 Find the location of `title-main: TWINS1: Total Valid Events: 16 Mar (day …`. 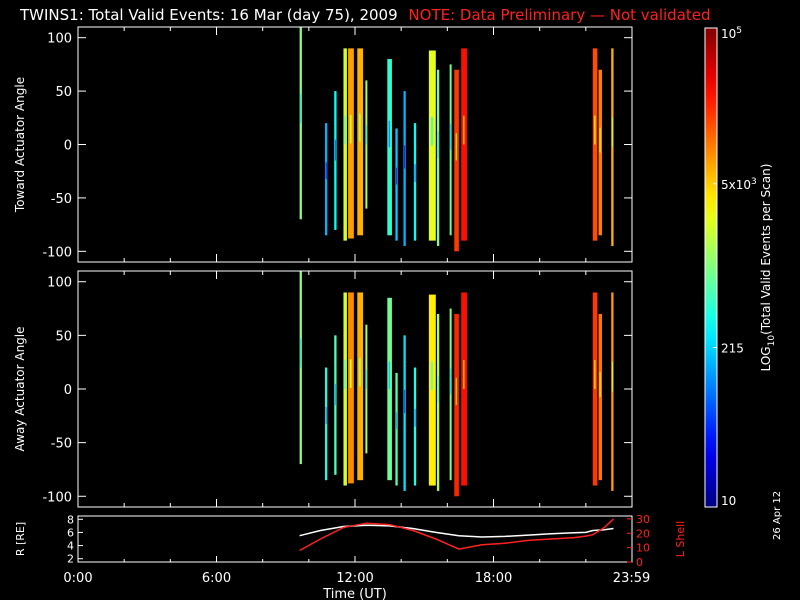

title-main: TWINS1: Total Valid Events: 16 Mar (day … is located at coordinates (209, 15).